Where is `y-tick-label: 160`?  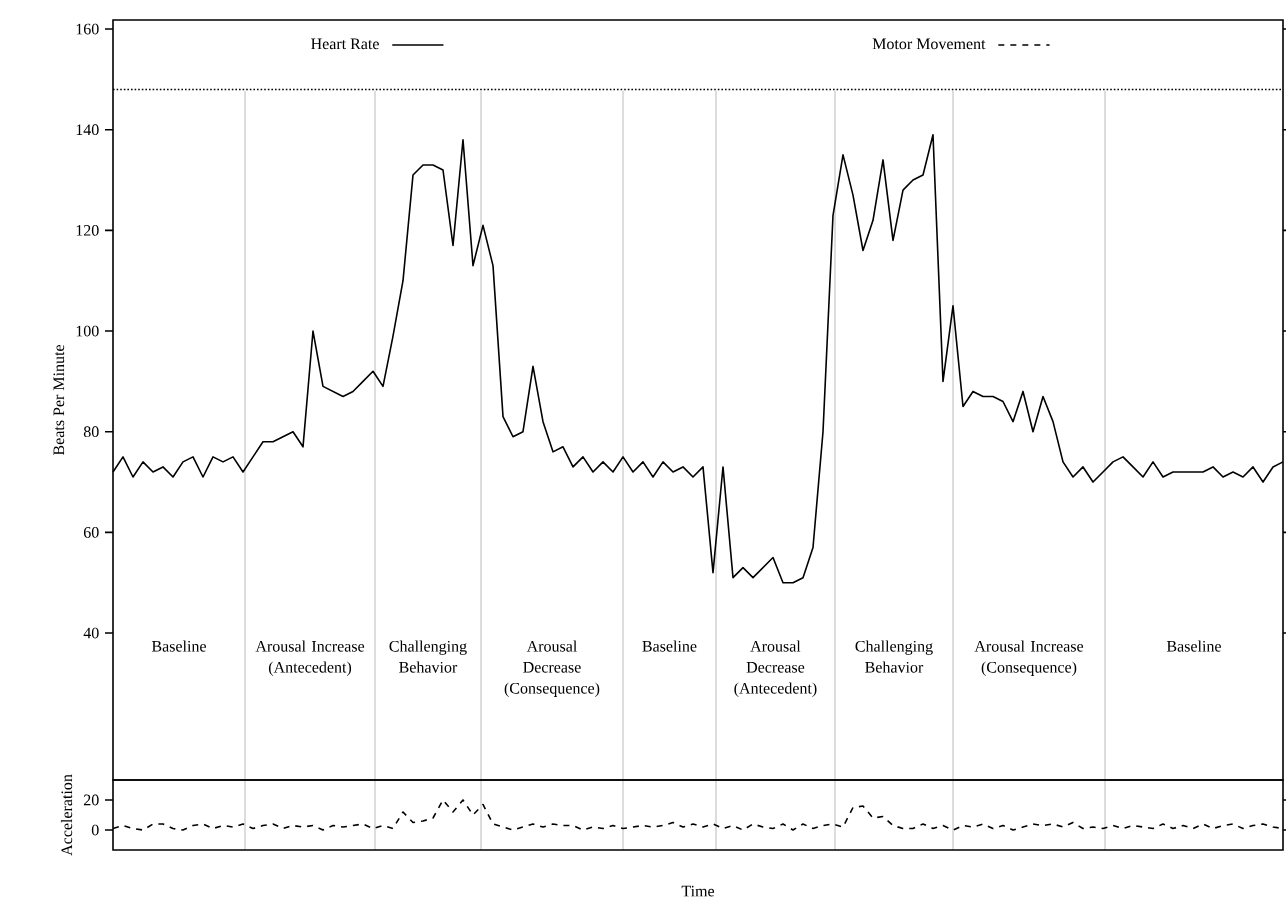 y-tick-label: 160 is located at coordinates (87, 29).